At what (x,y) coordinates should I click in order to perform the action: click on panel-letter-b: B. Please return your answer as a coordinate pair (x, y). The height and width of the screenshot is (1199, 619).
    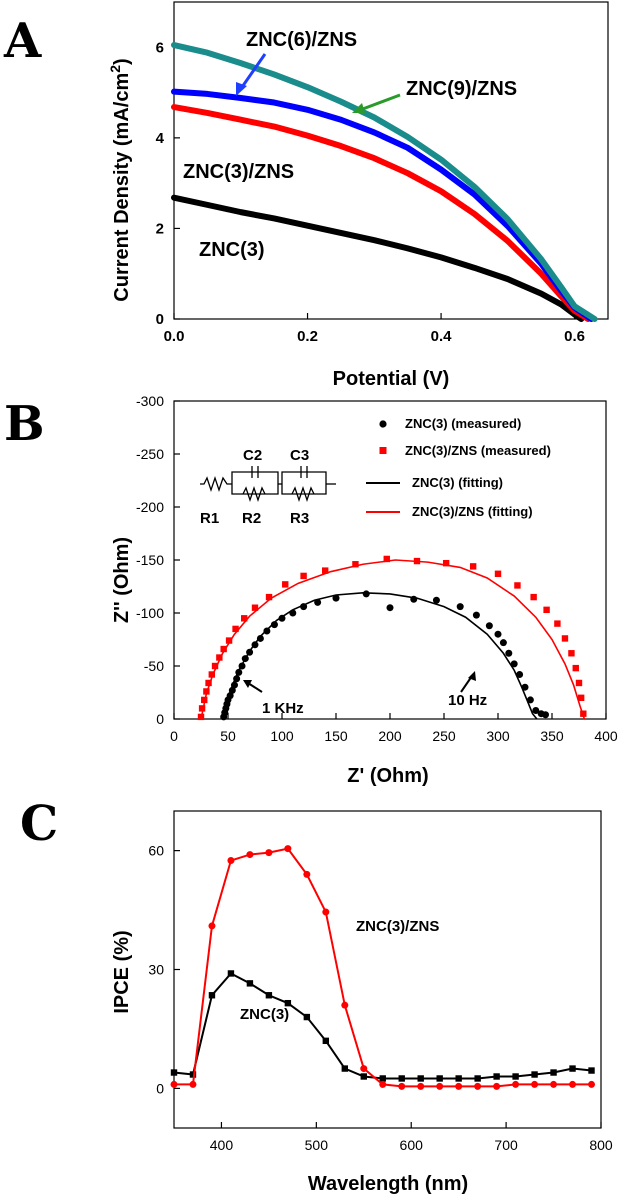
    Looking at the image, I should click on (24, 424).